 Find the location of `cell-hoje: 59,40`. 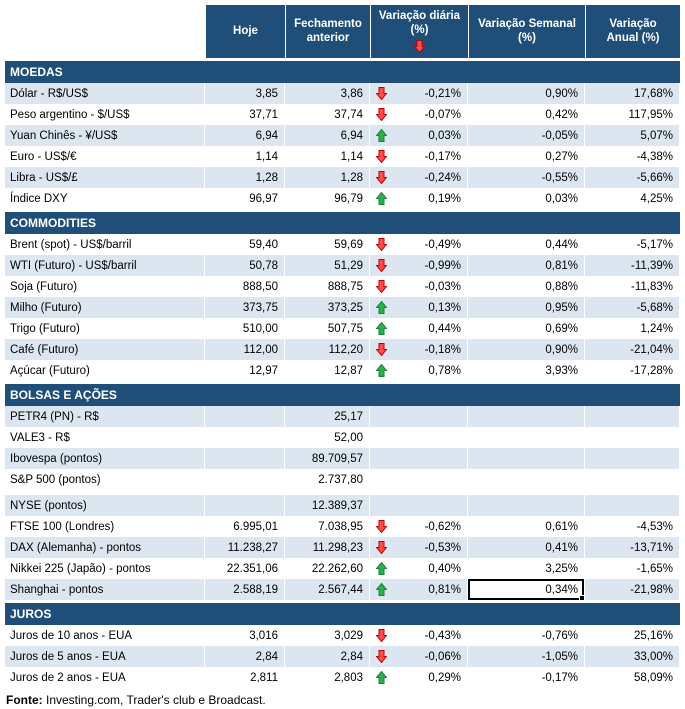

cell-hoje: 59,40 is located at coordinates (245, 244).